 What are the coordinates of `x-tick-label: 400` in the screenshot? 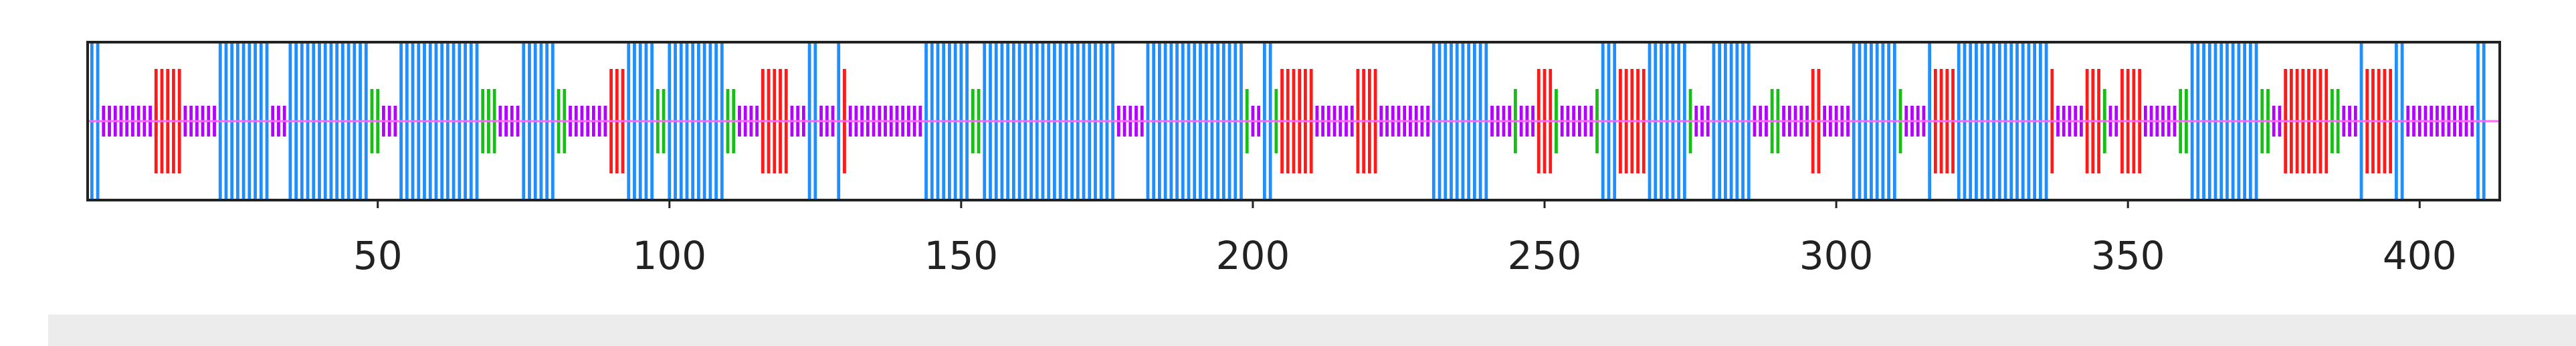 It's located at (2420, 255).